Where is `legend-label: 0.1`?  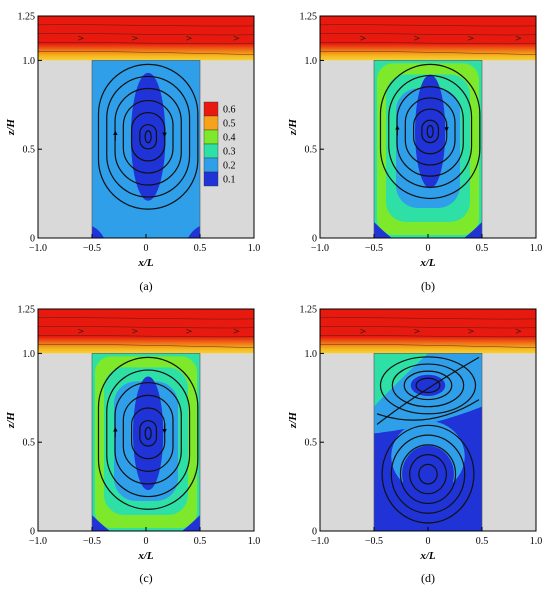 legend-label: 0.1 is located at coordinates (229, 180).